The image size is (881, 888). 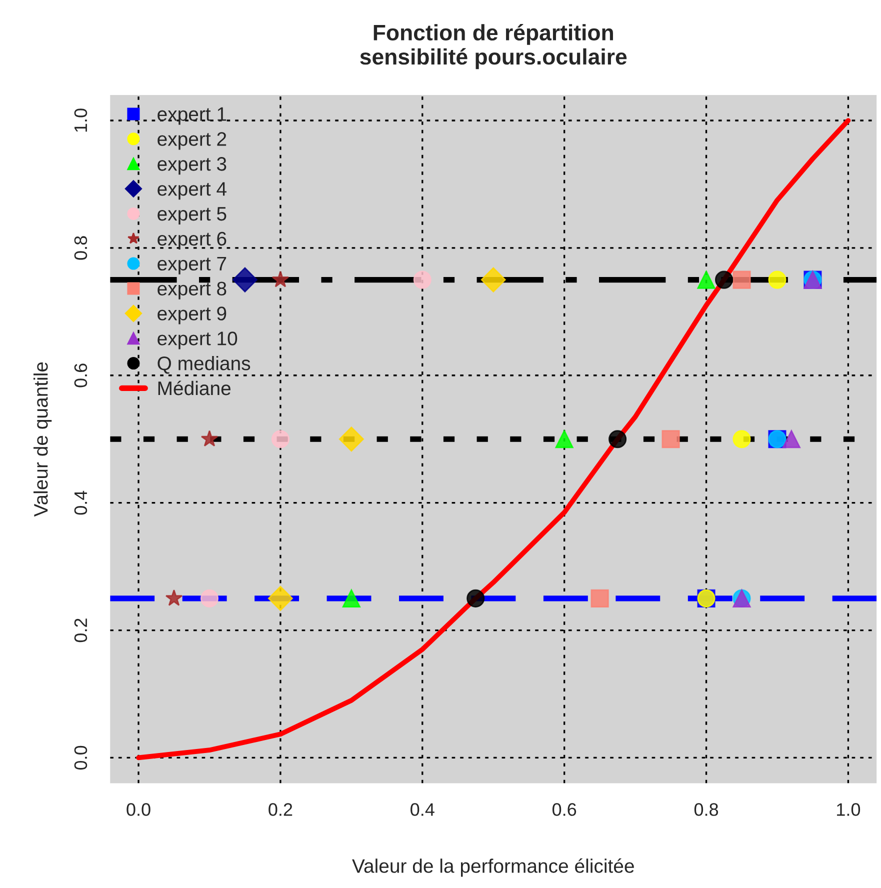 What do you see at coordinates (204, 365) in the screenshot?
I see `legend-label: Q medians` at bounding box center [204, 365].